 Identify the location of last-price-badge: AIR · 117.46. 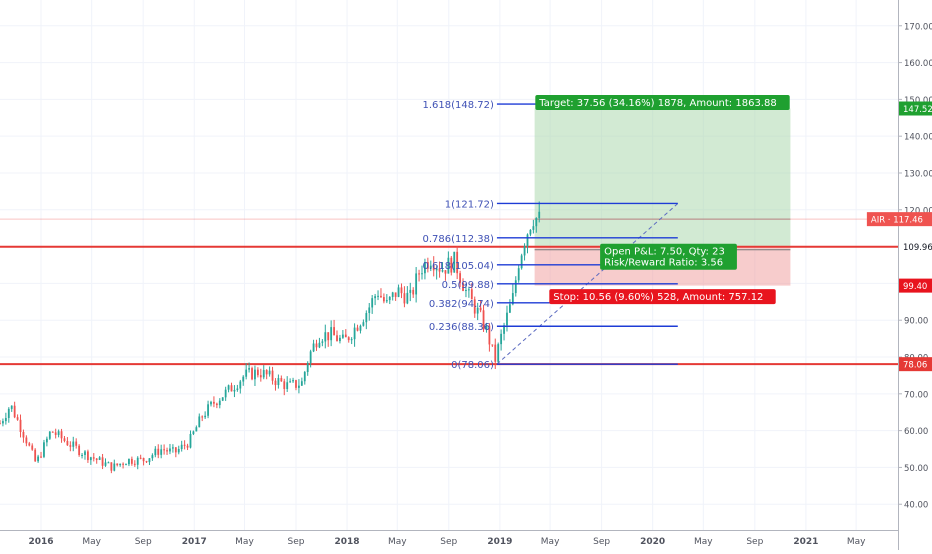
(897, 221).